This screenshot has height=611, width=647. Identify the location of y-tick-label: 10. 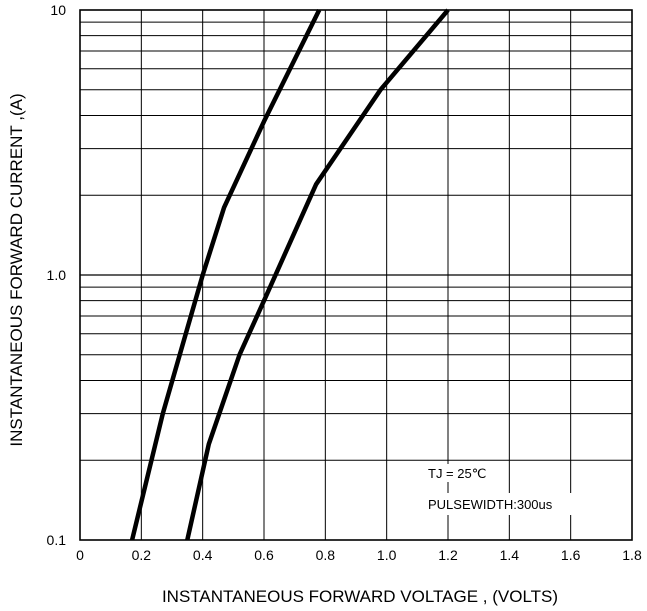
(58, 10).